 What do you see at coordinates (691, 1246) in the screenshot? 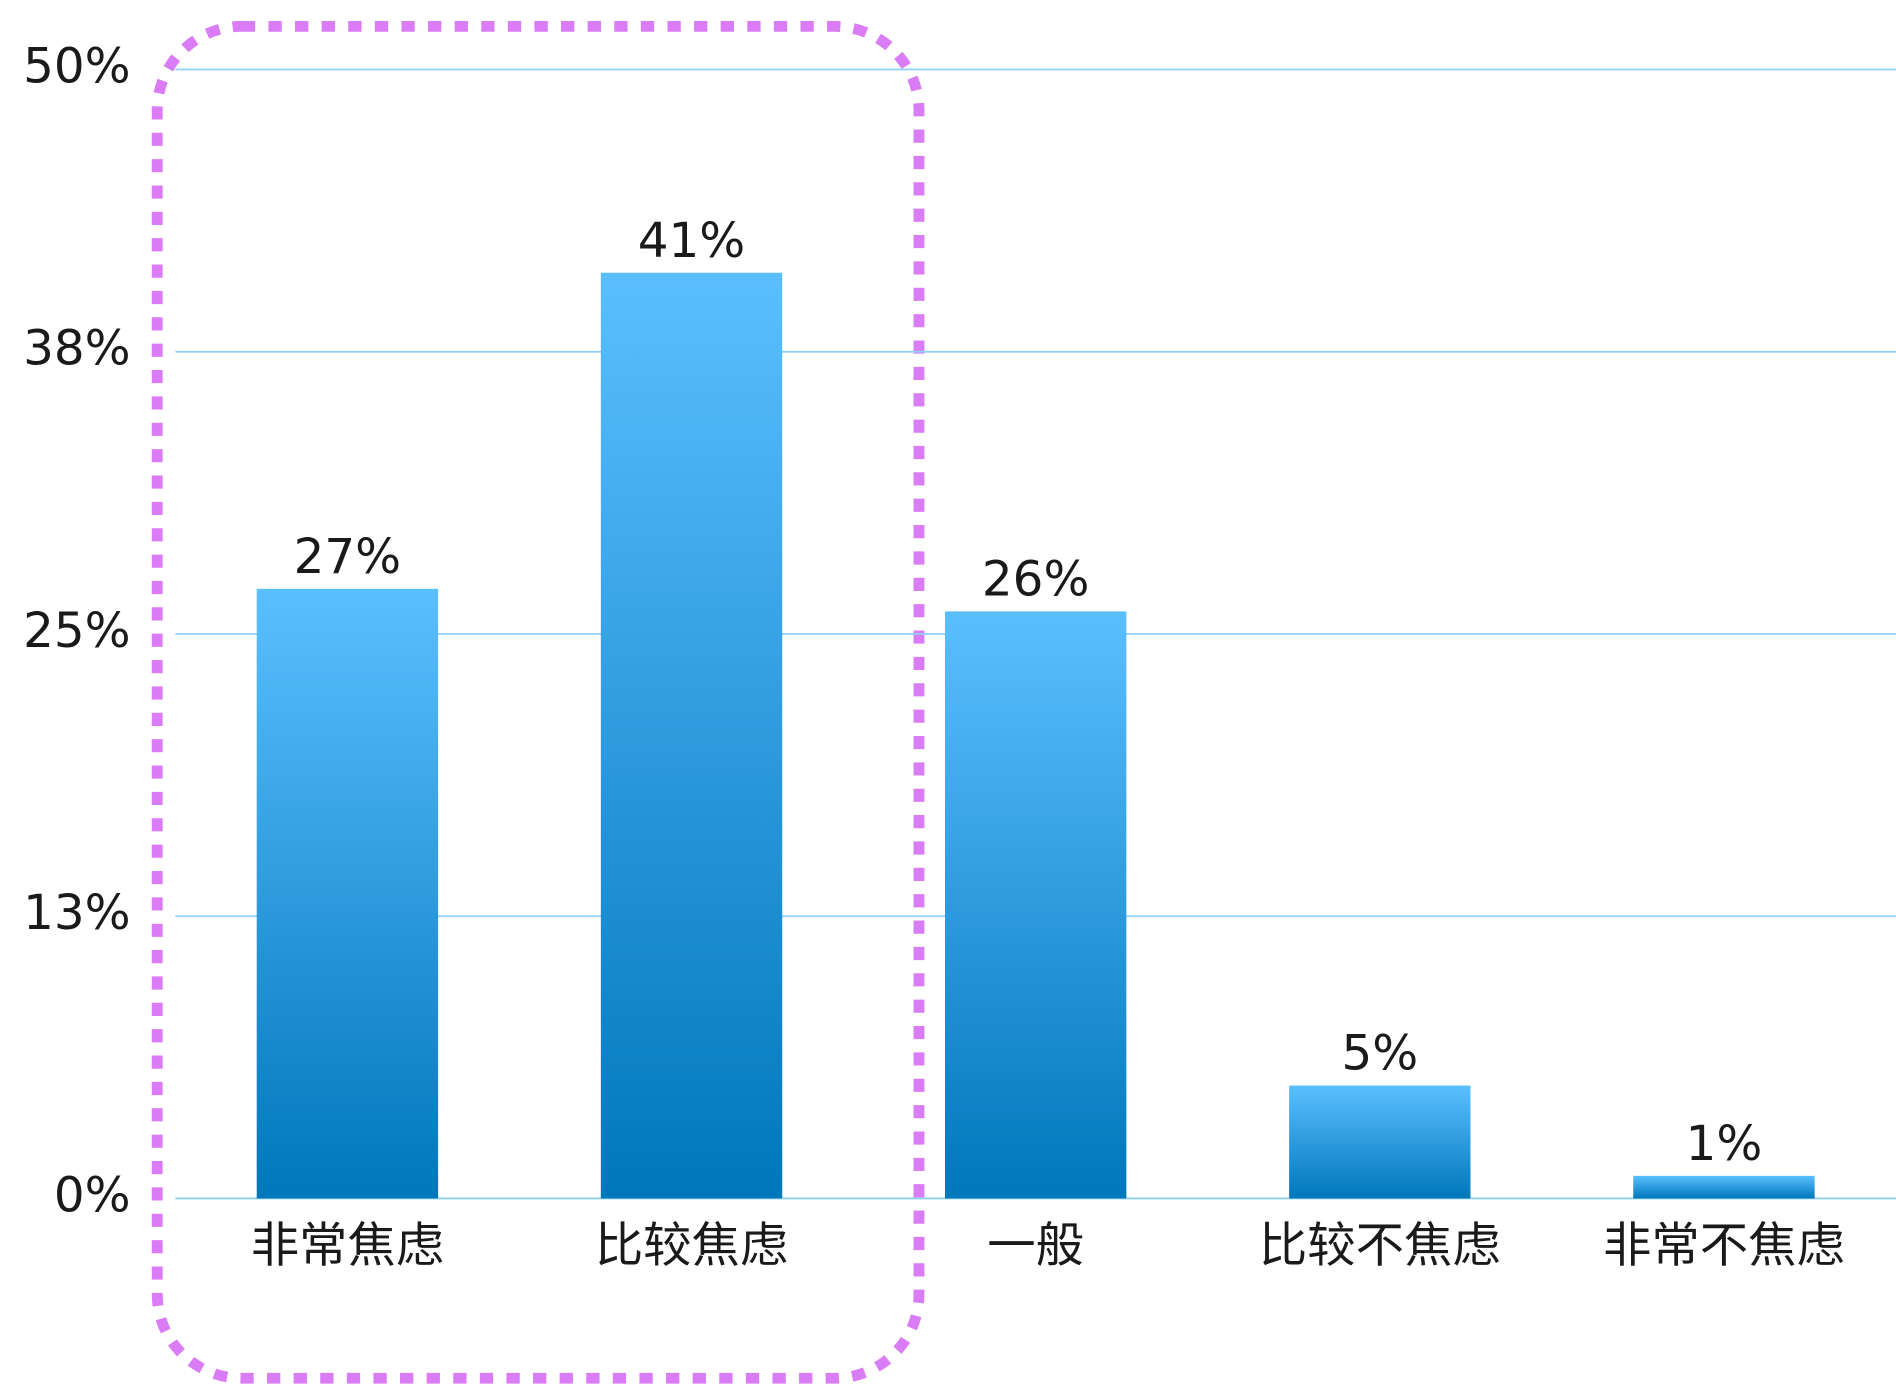
I see `x-tick-label: 比较焦虑` at bounding box center [691, 1246].